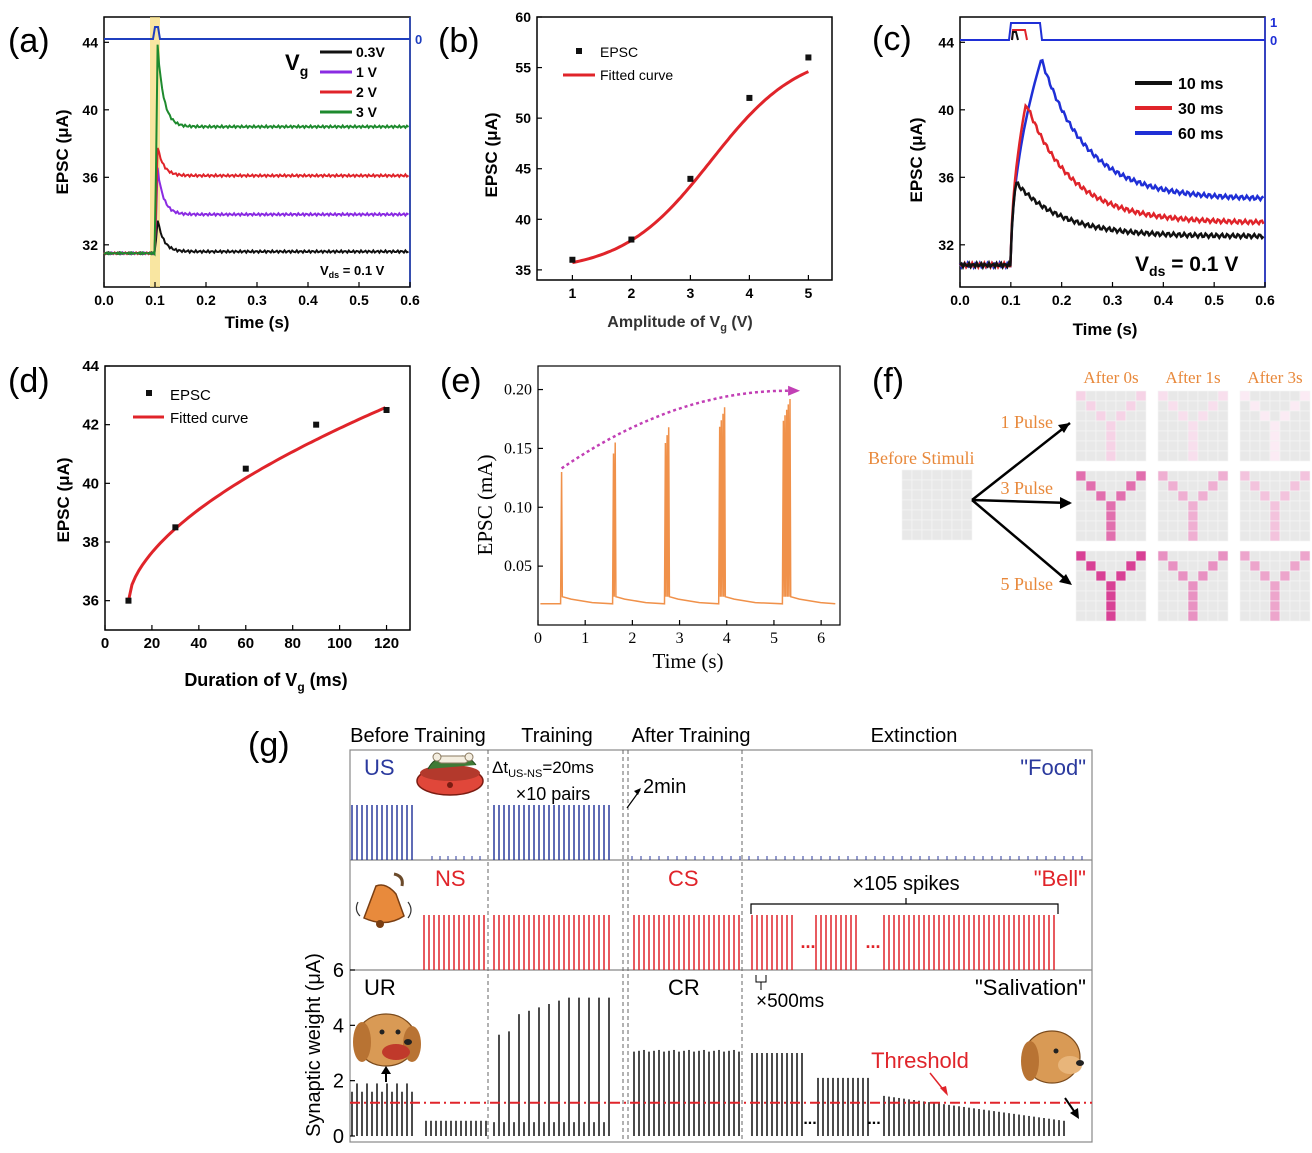 This screenshot has height=1153, width=1312. What do you see at coordinates (190, 407) in the screenshot?
I see `legend-d: EPSC Fitted curve` at bounding box center [190, 407].